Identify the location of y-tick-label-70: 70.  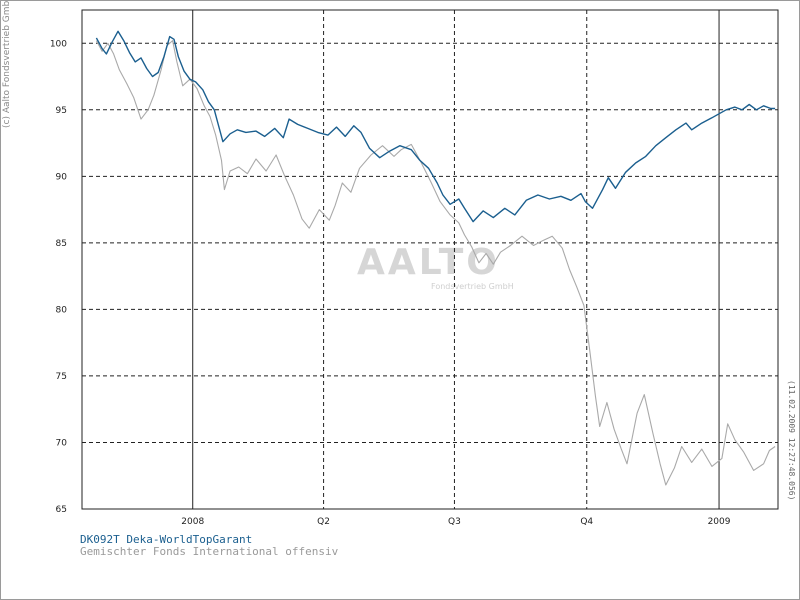
(62, 443).